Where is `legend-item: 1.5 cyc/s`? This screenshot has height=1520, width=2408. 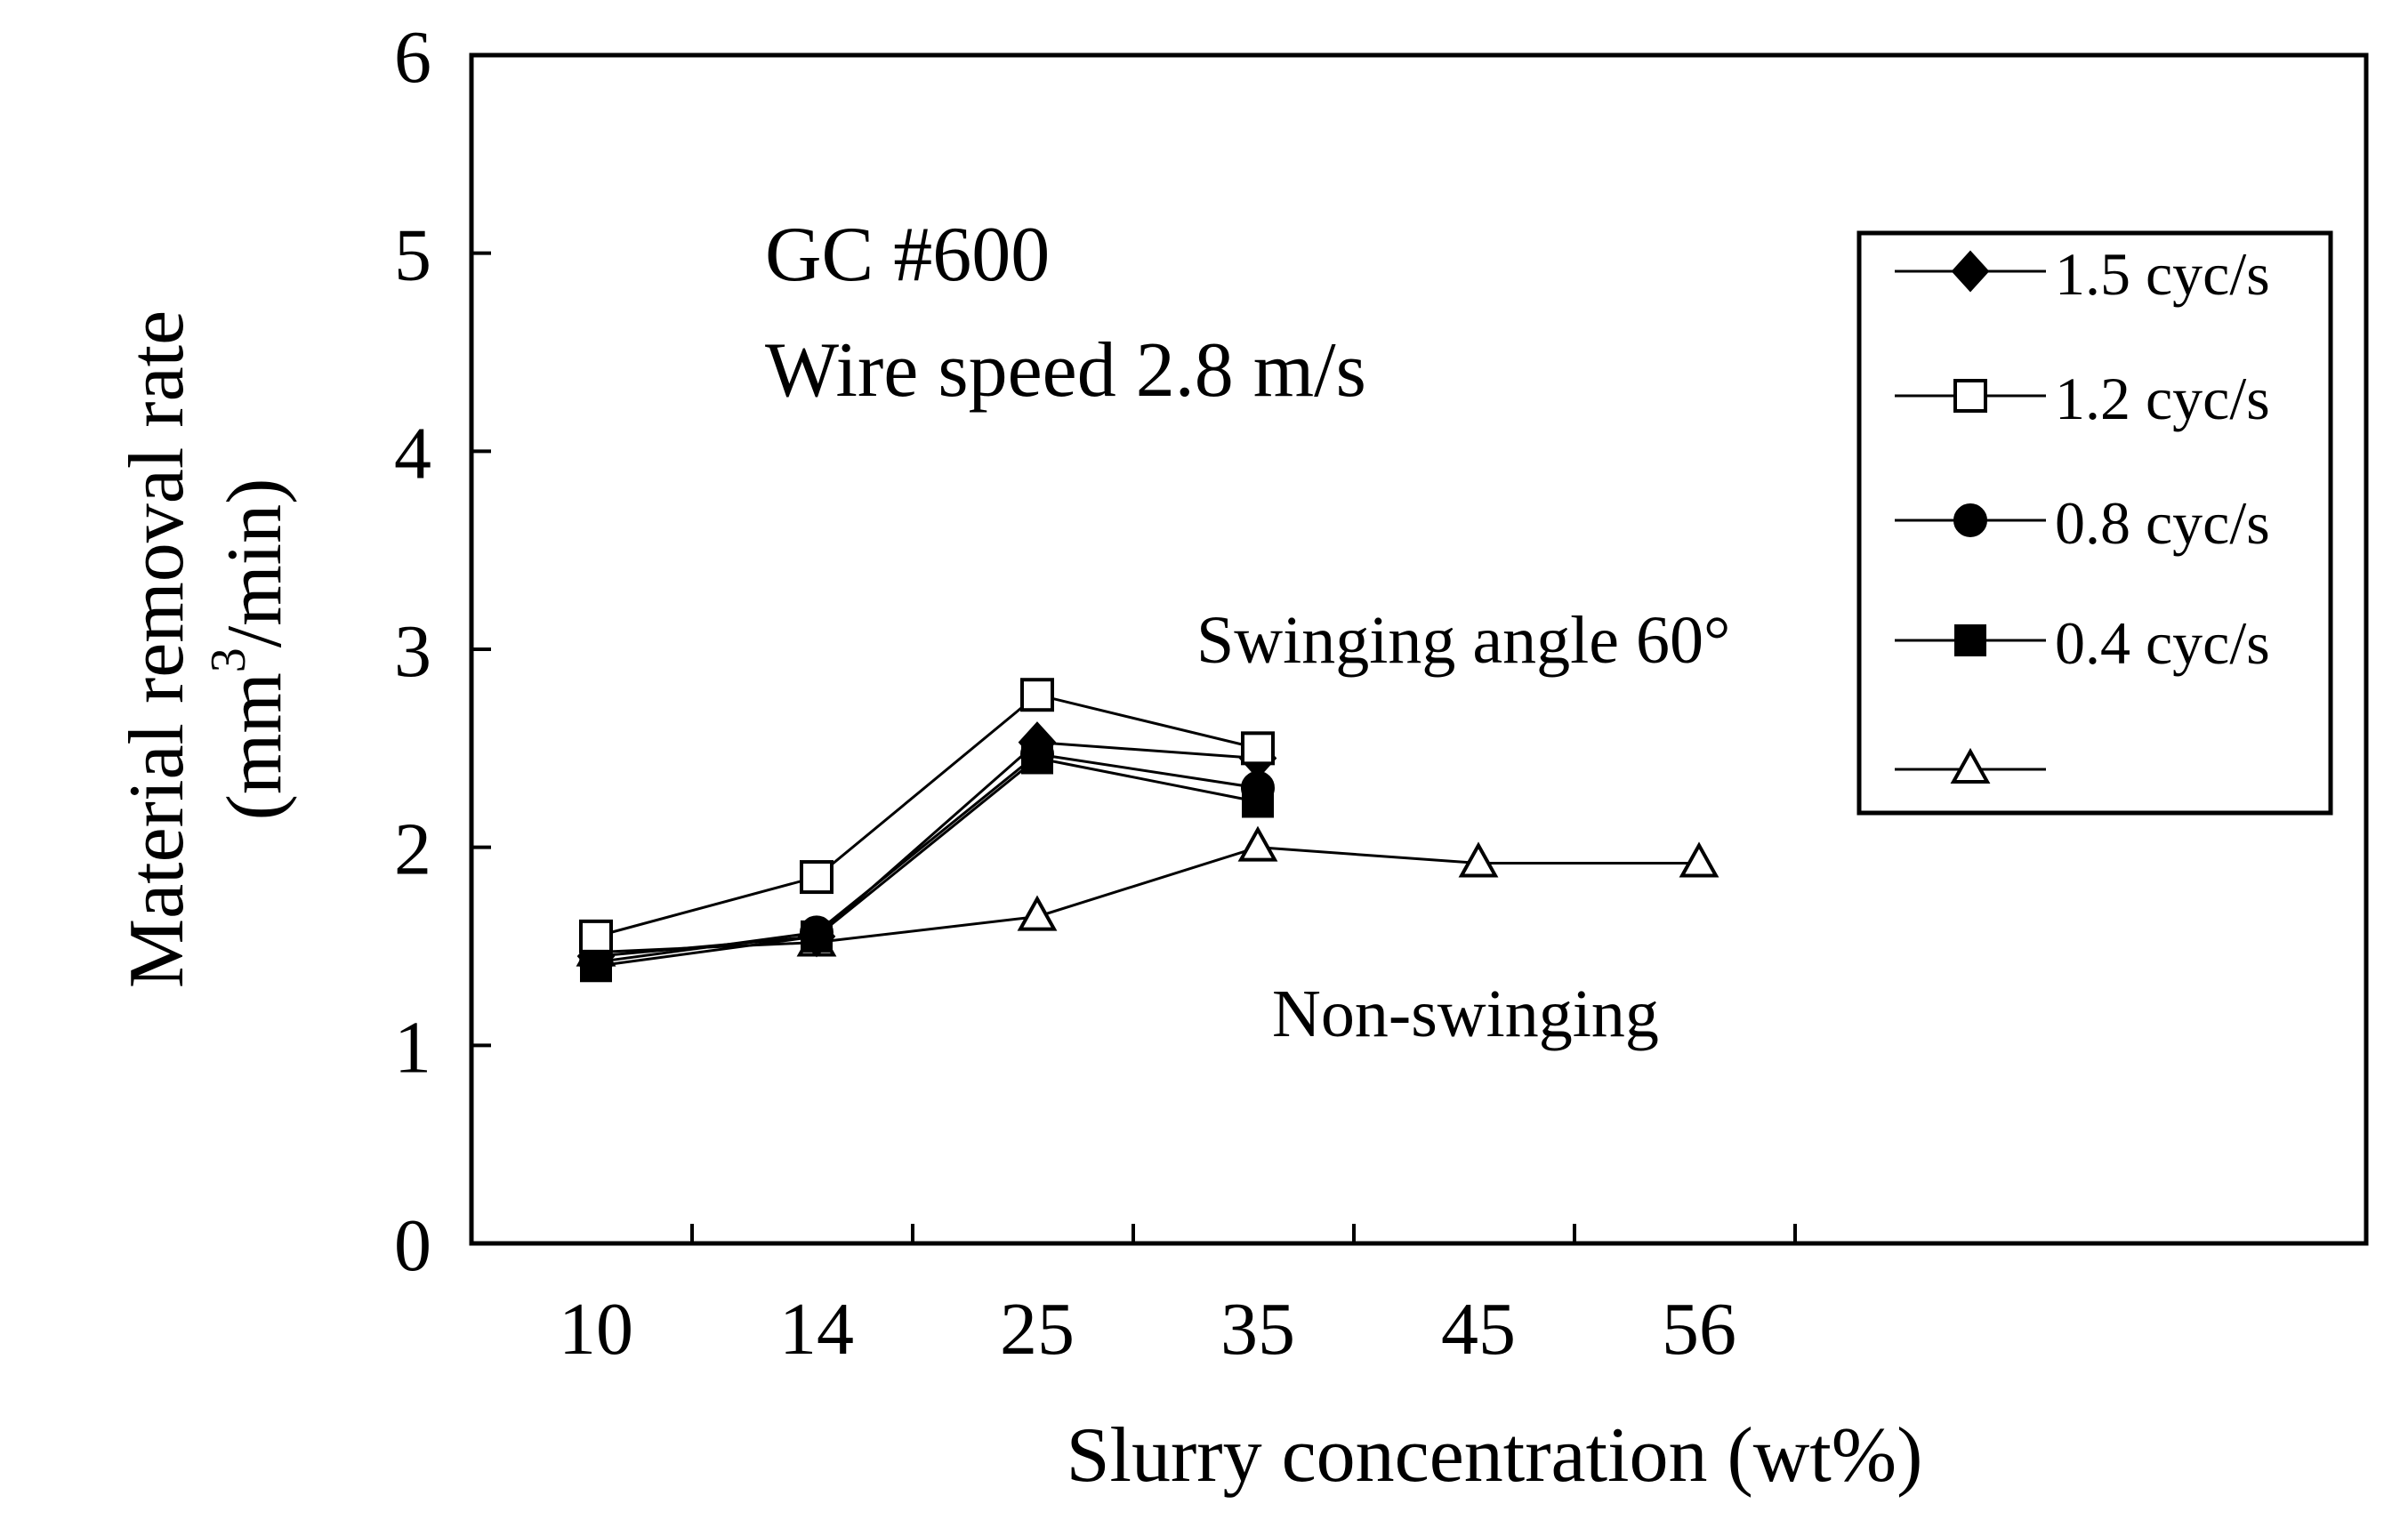 legend-item: 1.5 cyc/s is located at coordinates (2082, 274).